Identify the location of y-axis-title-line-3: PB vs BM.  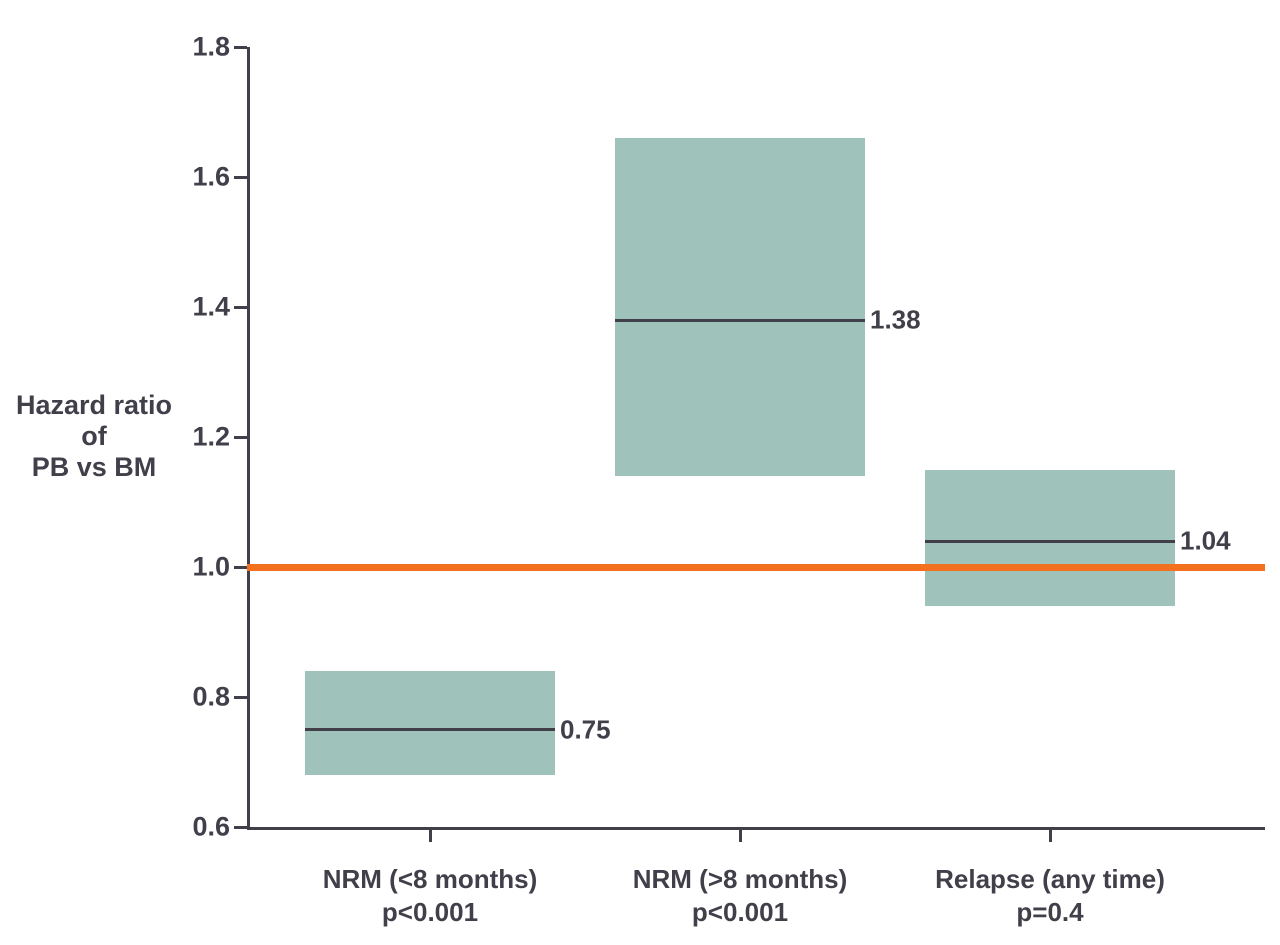
(94, 467).